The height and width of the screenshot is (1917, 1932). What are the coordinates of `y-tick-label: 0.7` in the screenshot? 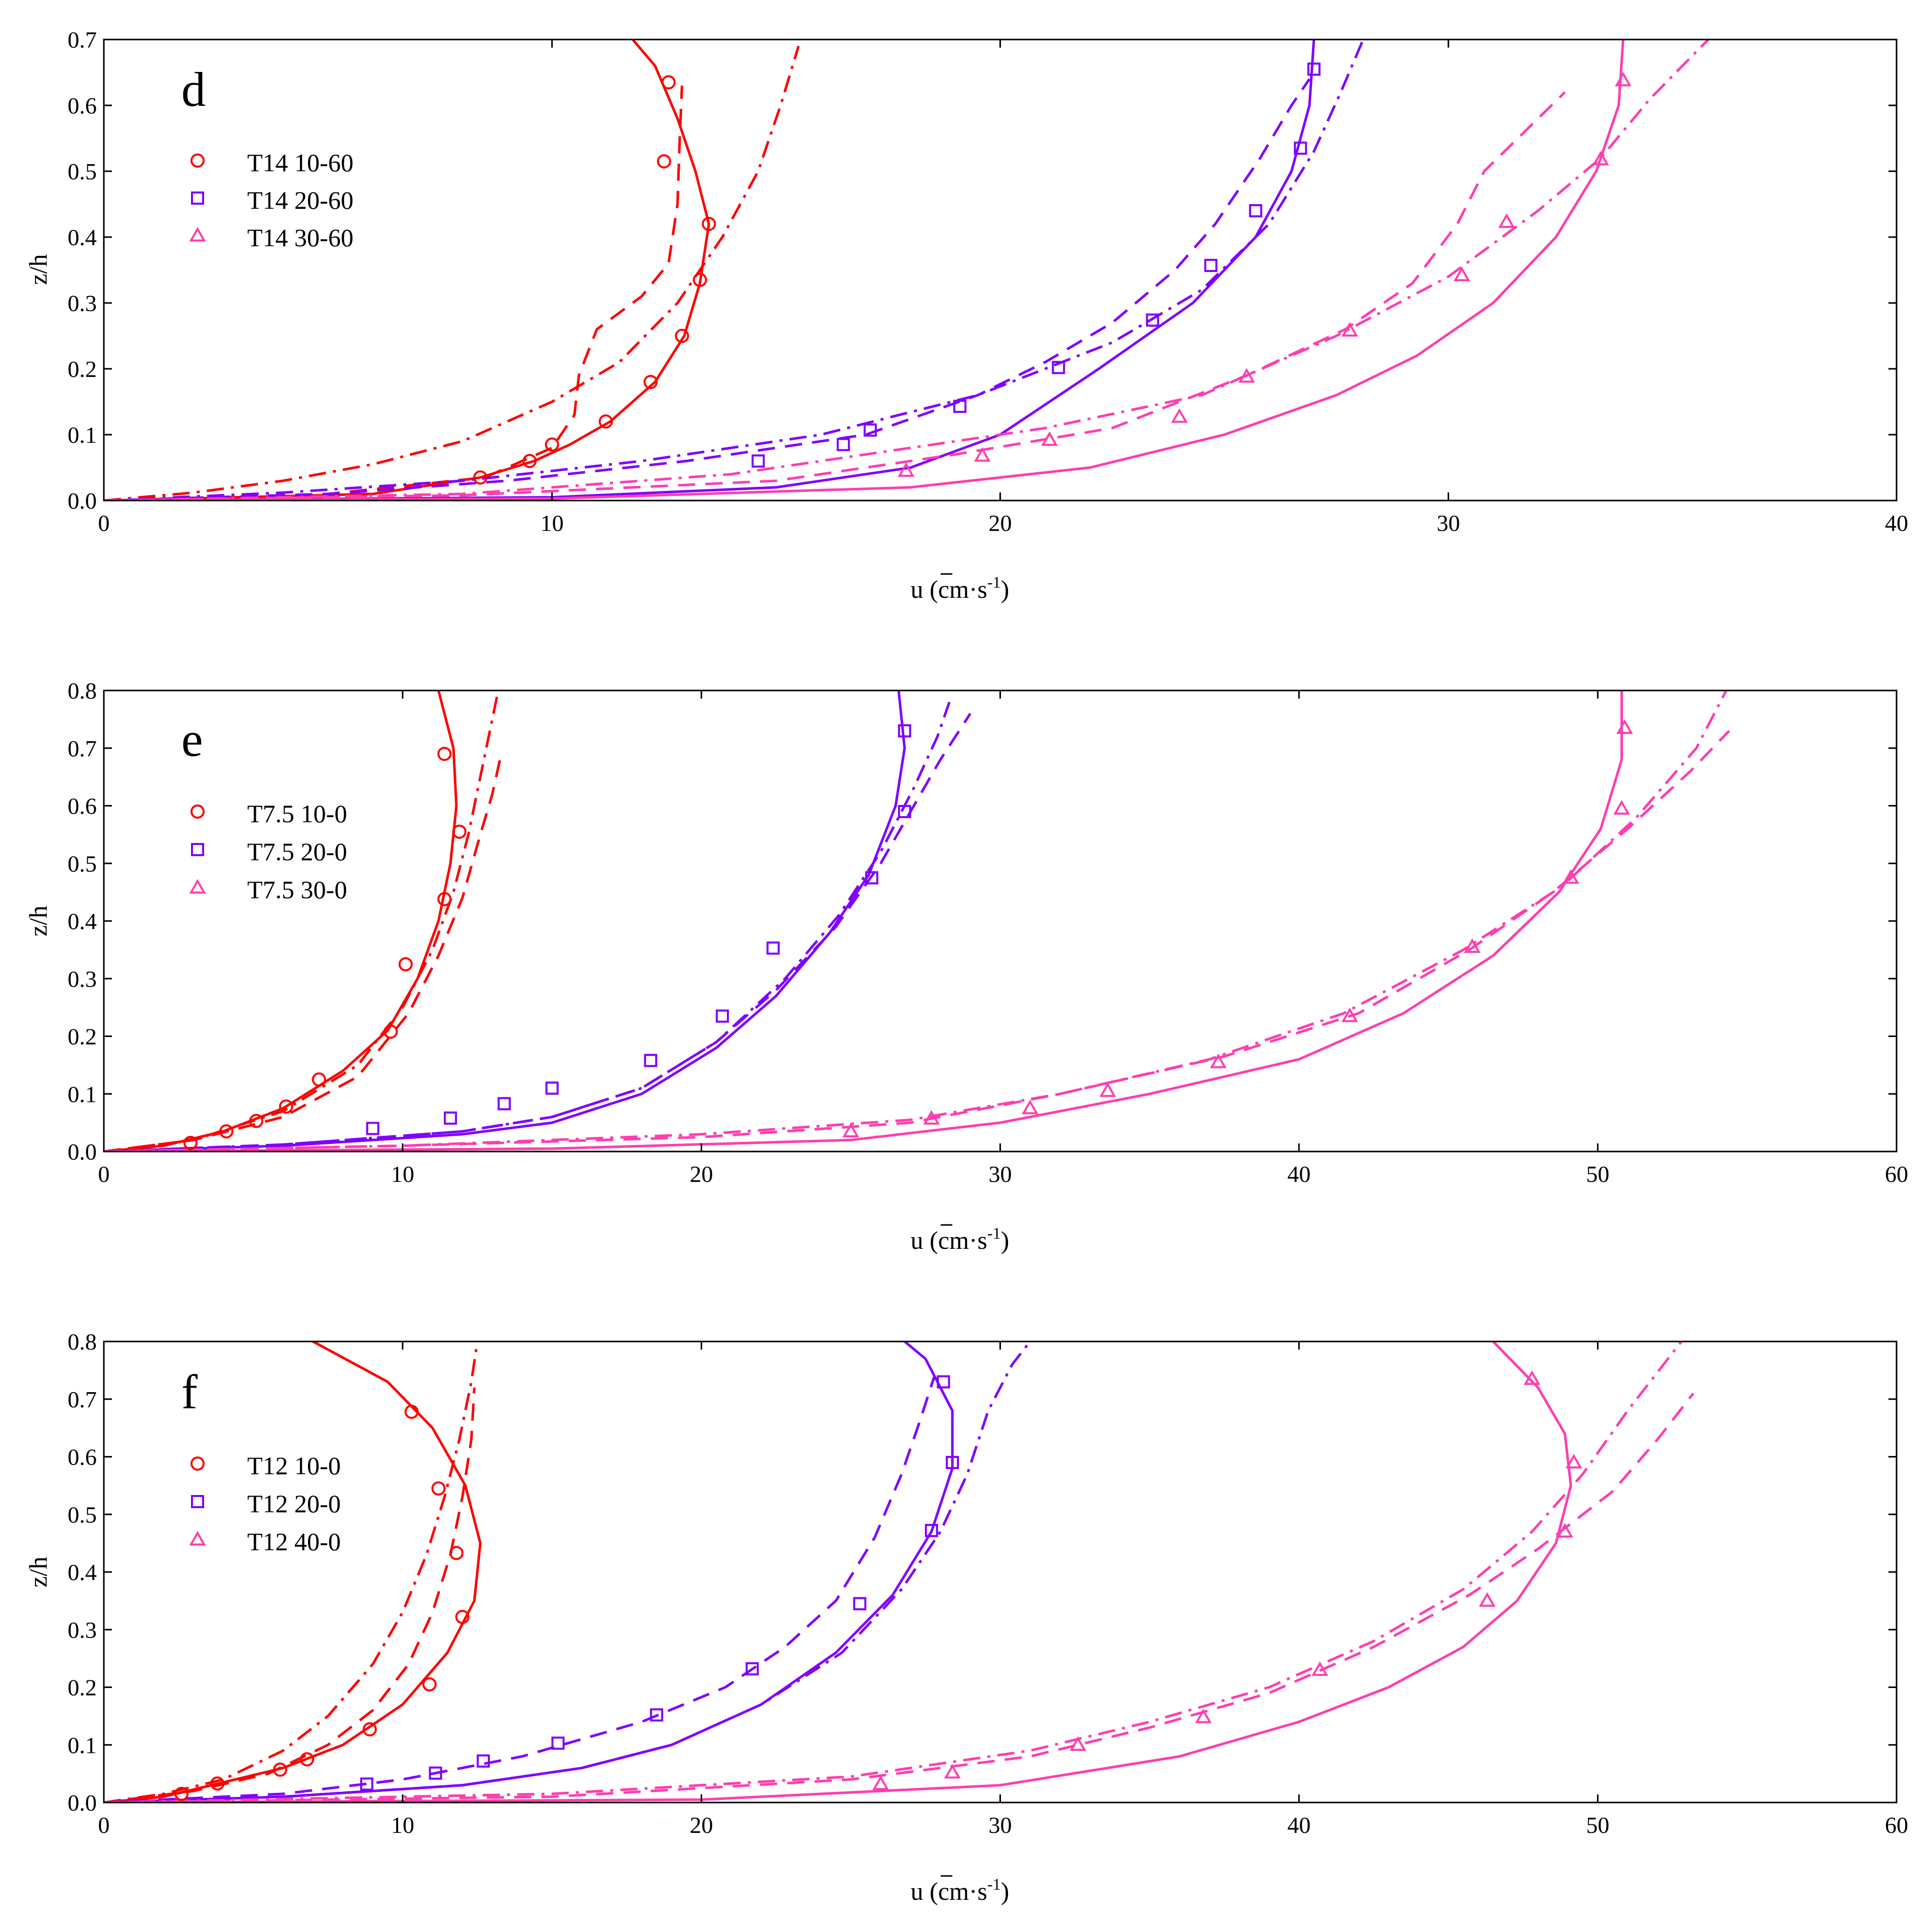 It's located at (82, 748).